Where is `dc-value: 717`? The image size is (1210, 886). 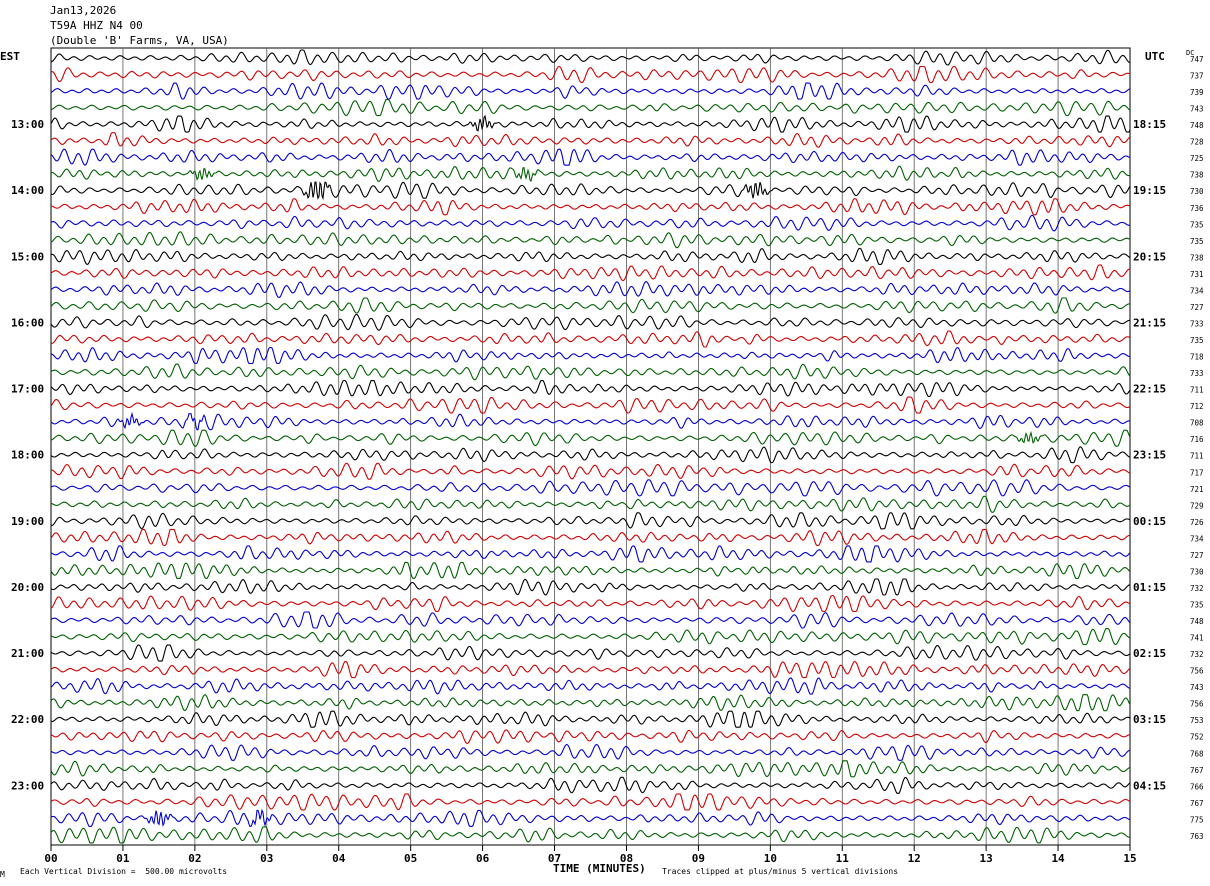 dc-value: 717 is located at coordinates (1197, 472).